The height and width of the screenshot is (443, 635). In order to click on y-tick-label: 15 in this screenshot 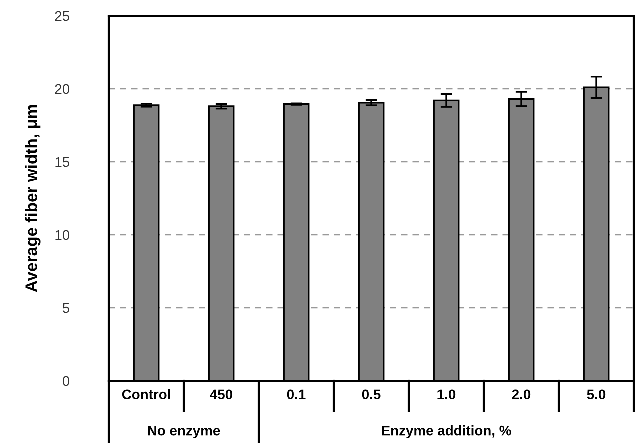, I will do `click(63, 162)`.